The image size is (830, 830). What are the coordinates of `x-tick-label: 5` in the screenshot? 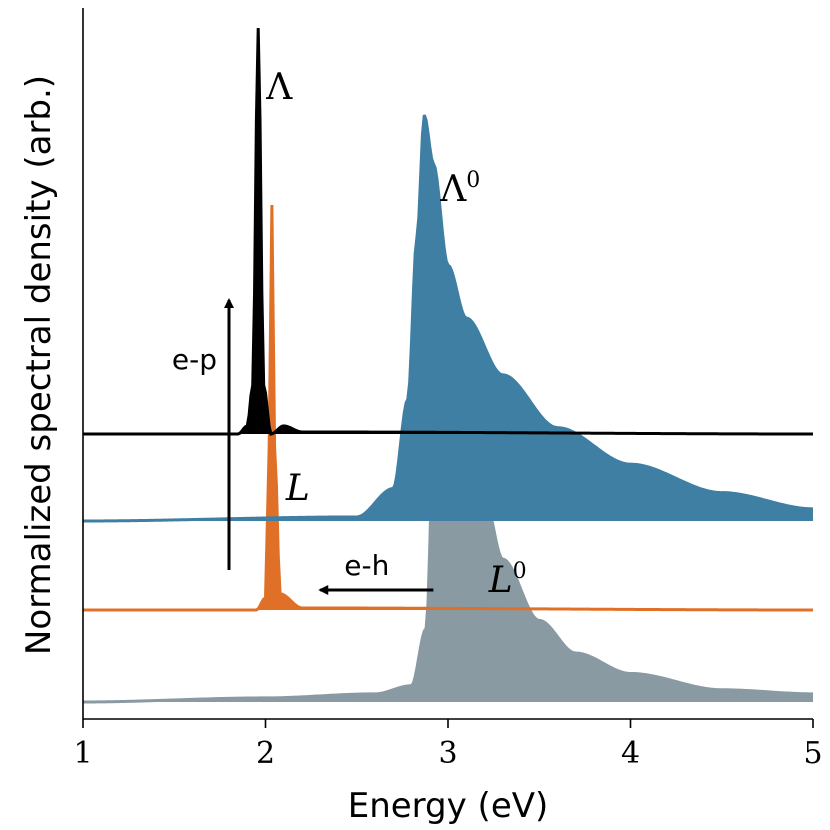 It's located at (812, 753).